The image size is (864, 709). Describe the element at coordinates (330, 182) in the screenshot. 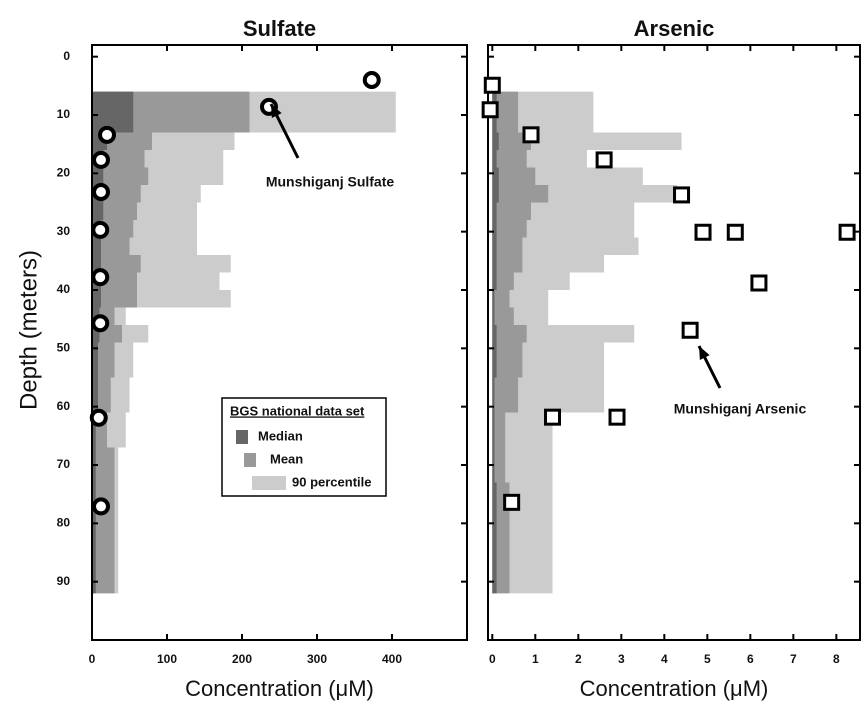

I see `annotation: Munshiganj Sulfate` at that location.